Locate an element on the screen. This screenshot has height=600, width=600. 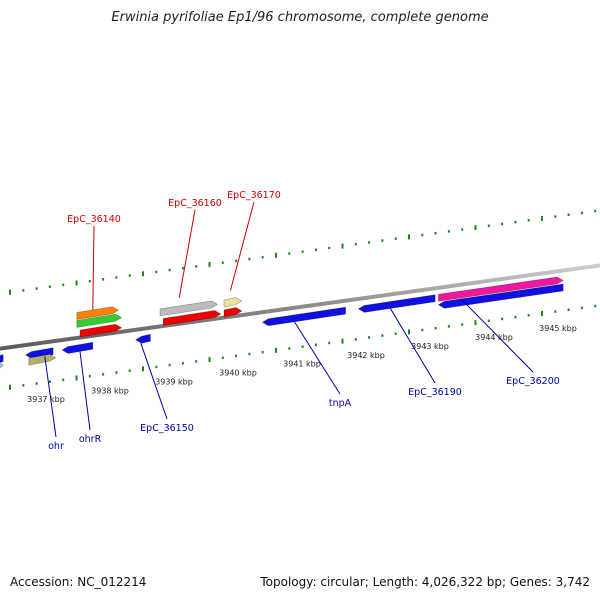
scale-tick-label: 3944 kbp is located at coordinates (494, 337).